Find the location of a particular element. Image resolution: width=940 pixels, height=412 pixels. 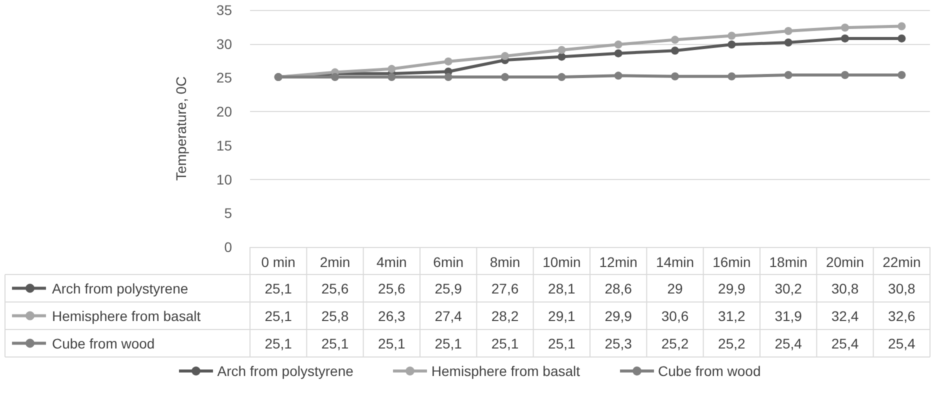

data-label: 30,6 is located at coordinates (675, 316).